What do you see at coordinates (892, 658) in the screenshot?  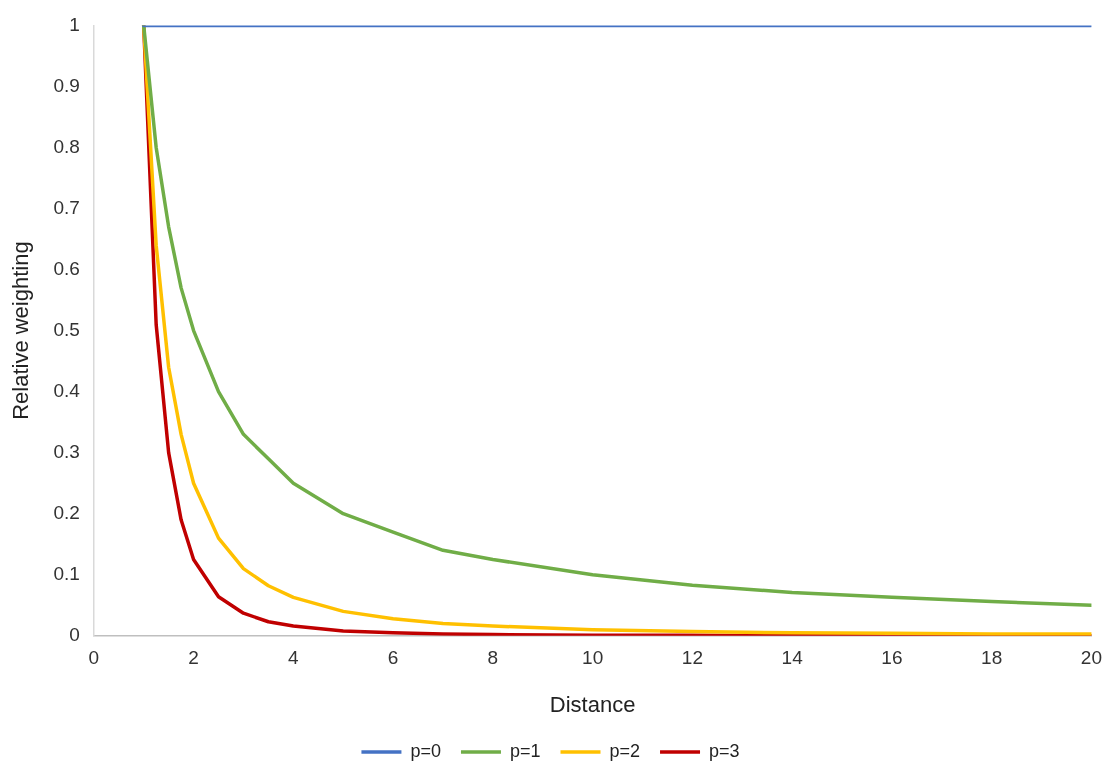 I see `x-tick-label: 16` at bounding box center [892, 658].